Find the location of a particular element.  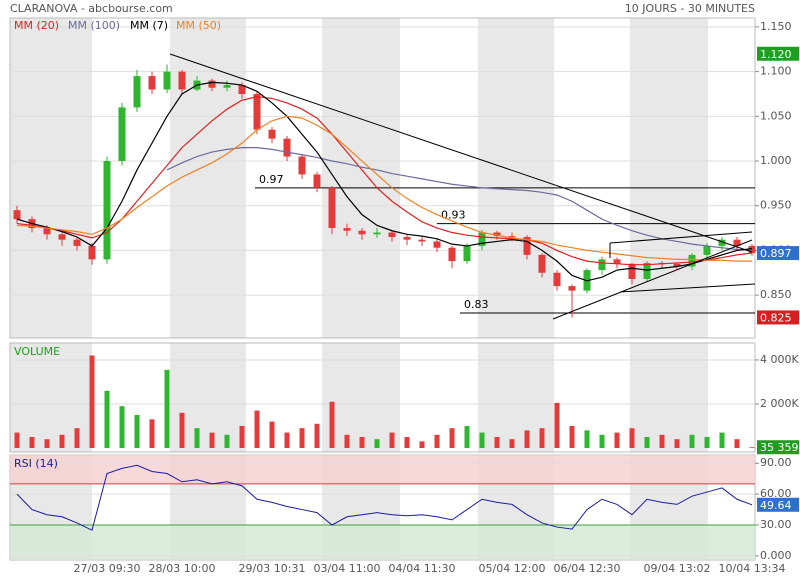

x-tick-label: 27/03 09:30 is located at coordinates (107, 568).